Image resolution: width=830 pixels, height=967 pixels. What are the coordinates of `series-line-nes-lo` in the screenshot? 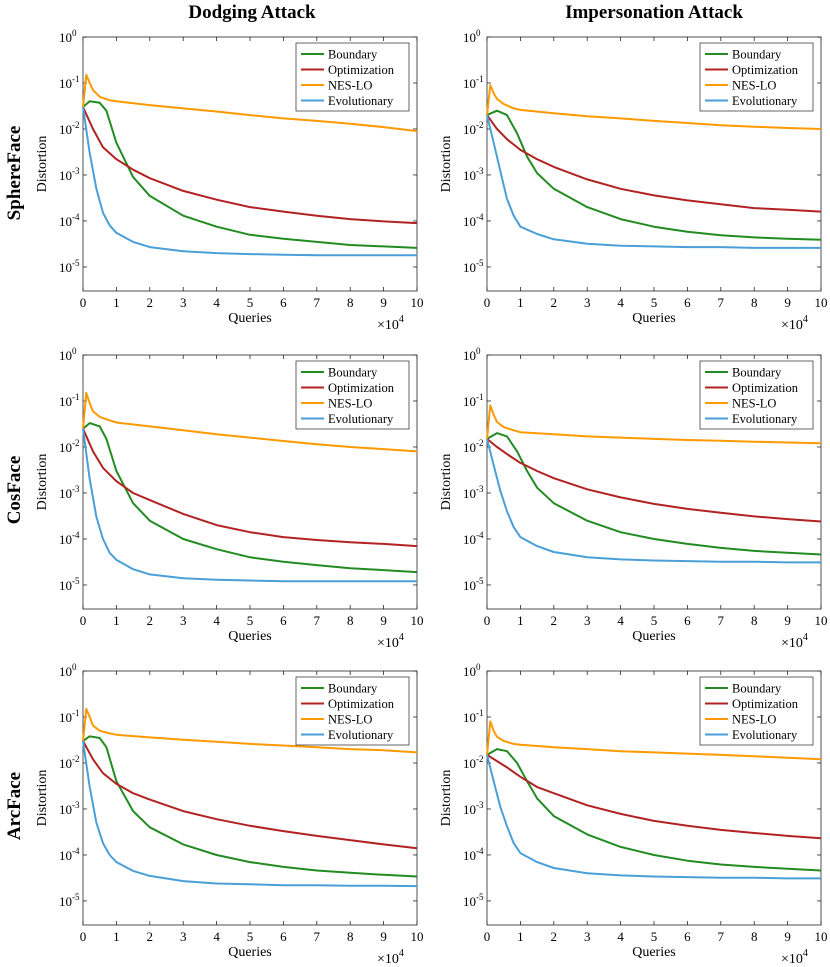 It's located at (654, 424).